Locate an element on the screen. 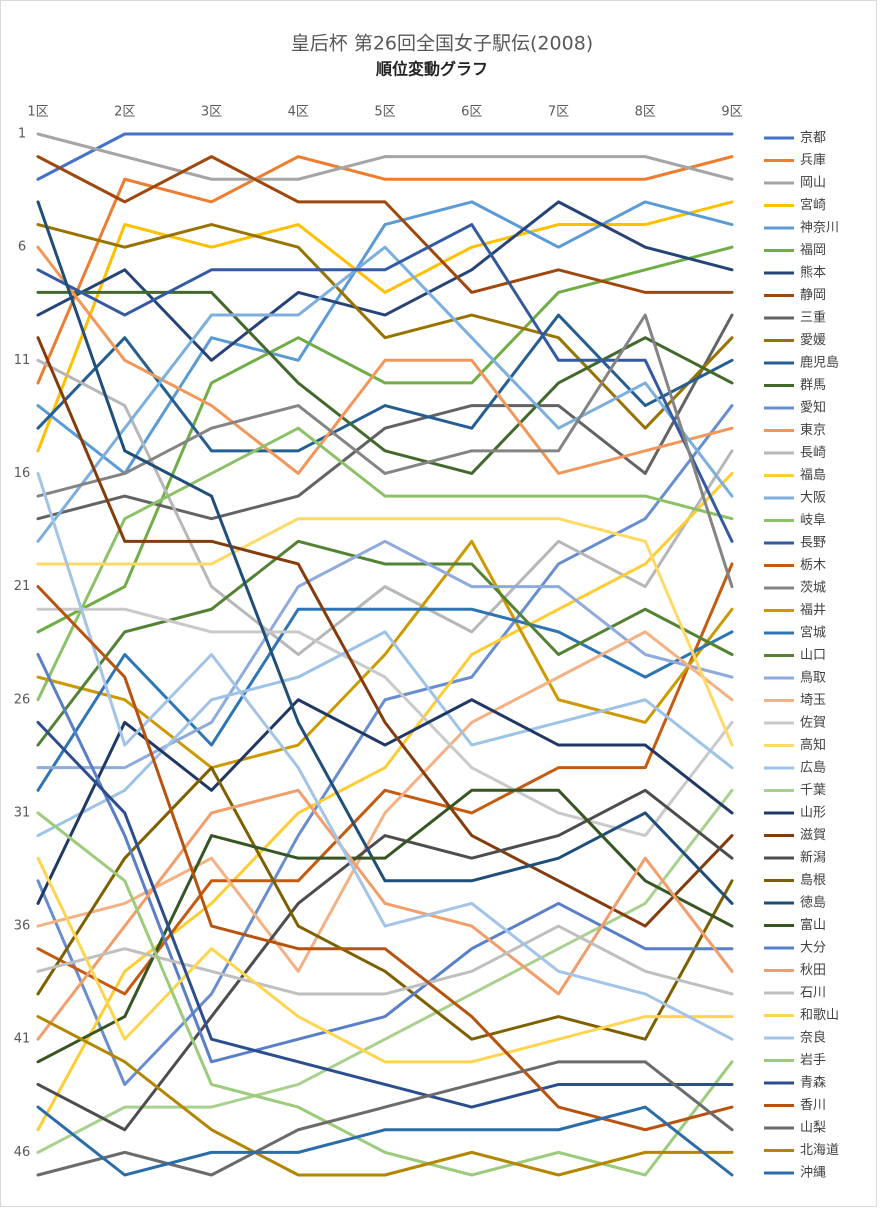 This screenshot has width=884, height=1210. legend-label: 三重 is located at coordinates (813, 318).